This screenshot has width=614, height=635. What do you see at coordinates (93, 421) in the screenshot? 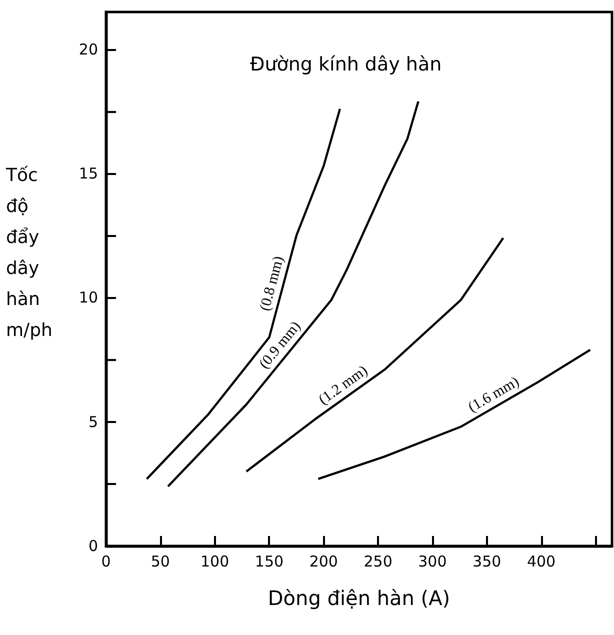
I see `y-tick-label: 5` at bounding box center [93, 421].